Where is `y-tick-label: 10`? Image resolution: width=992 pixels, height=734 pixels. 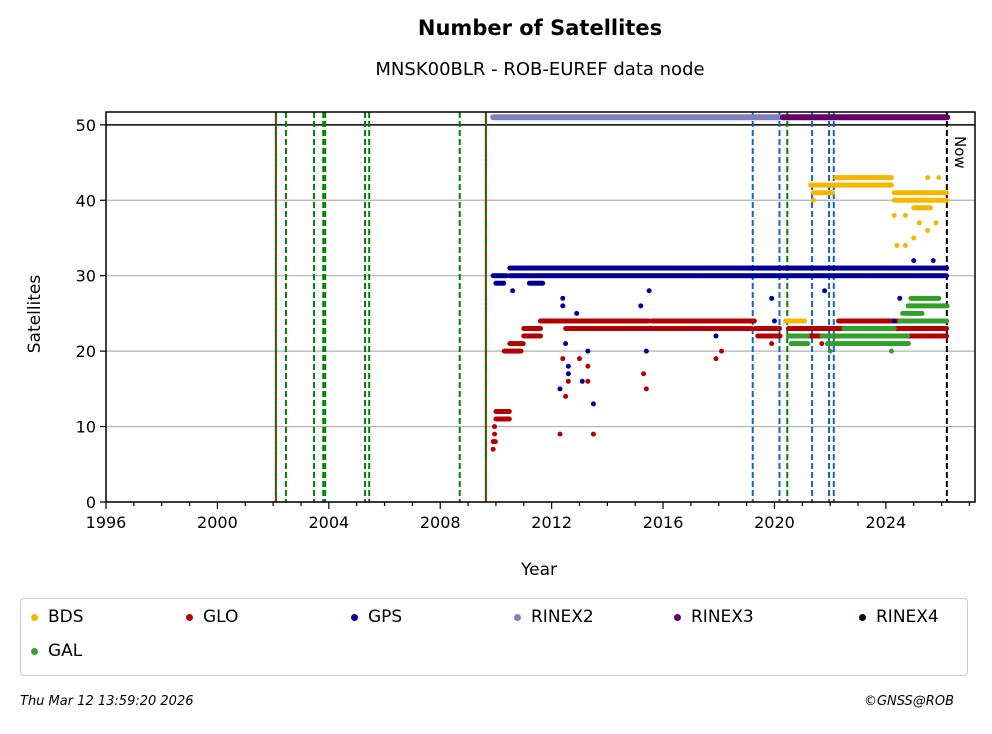 y-tick-label: 10 is located at coordinates (86, 427).